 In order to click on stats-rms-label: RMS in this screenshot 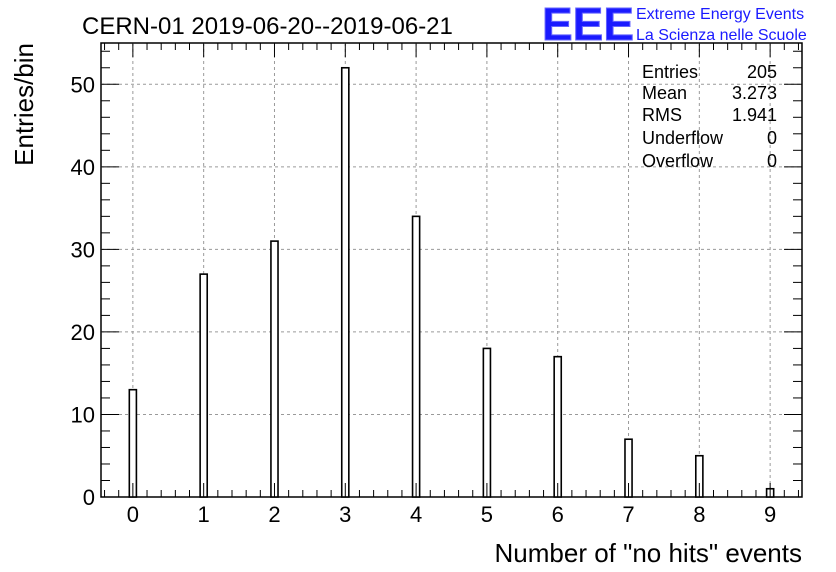, I will do `click(662, 115)`.